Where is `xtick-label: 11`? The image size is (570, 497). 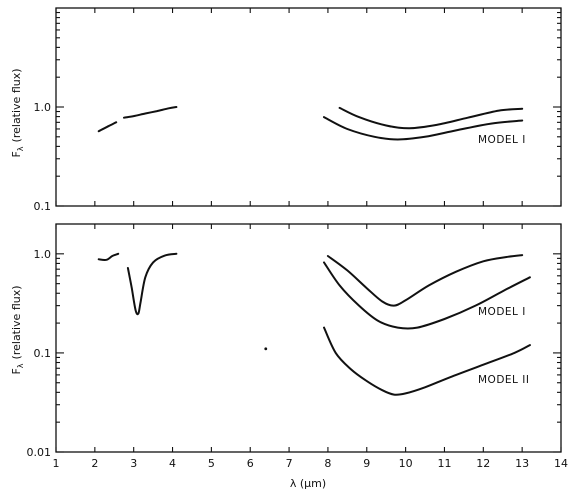
xtick-label: 11 is located at coordinates (444, 463).